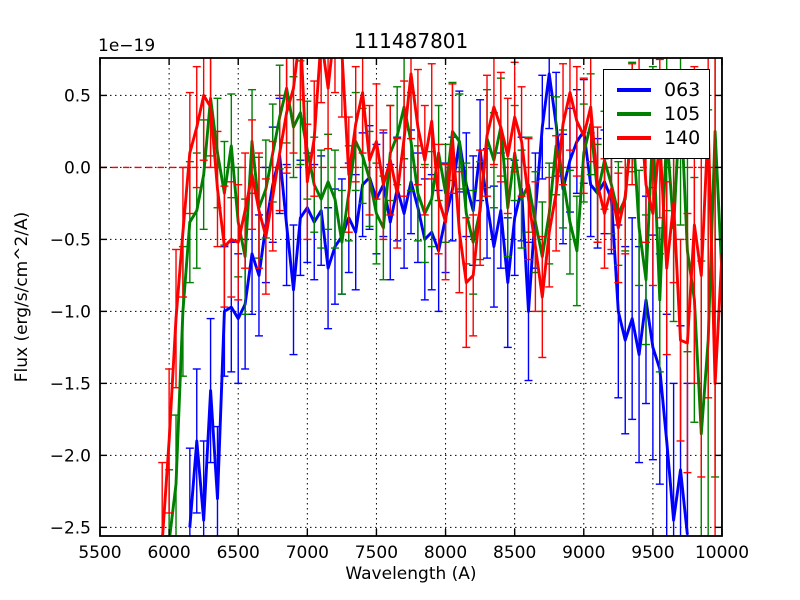 This screenshot has width=800, height=600. I want to click on svg-text: 9000, so click(583, 553).